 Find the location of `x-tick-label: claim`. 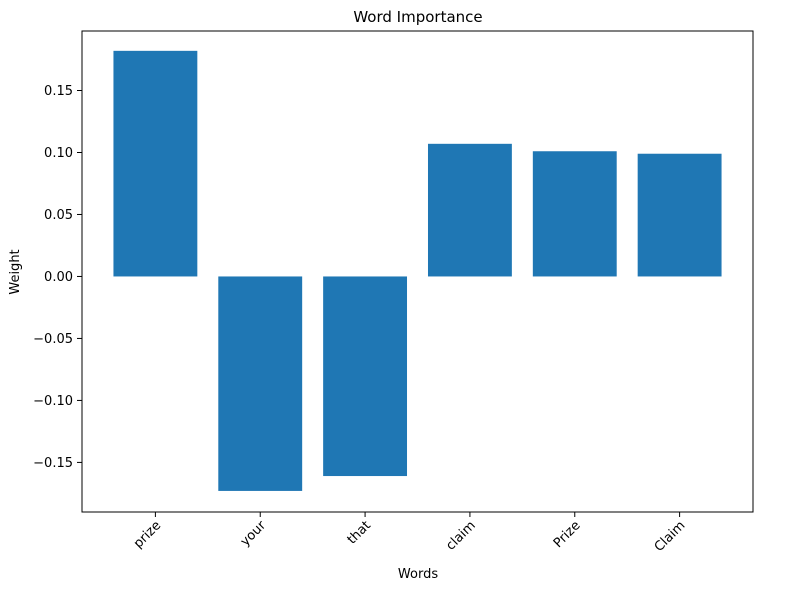

x-tick-label: claim is located at coordinates (460, 535).